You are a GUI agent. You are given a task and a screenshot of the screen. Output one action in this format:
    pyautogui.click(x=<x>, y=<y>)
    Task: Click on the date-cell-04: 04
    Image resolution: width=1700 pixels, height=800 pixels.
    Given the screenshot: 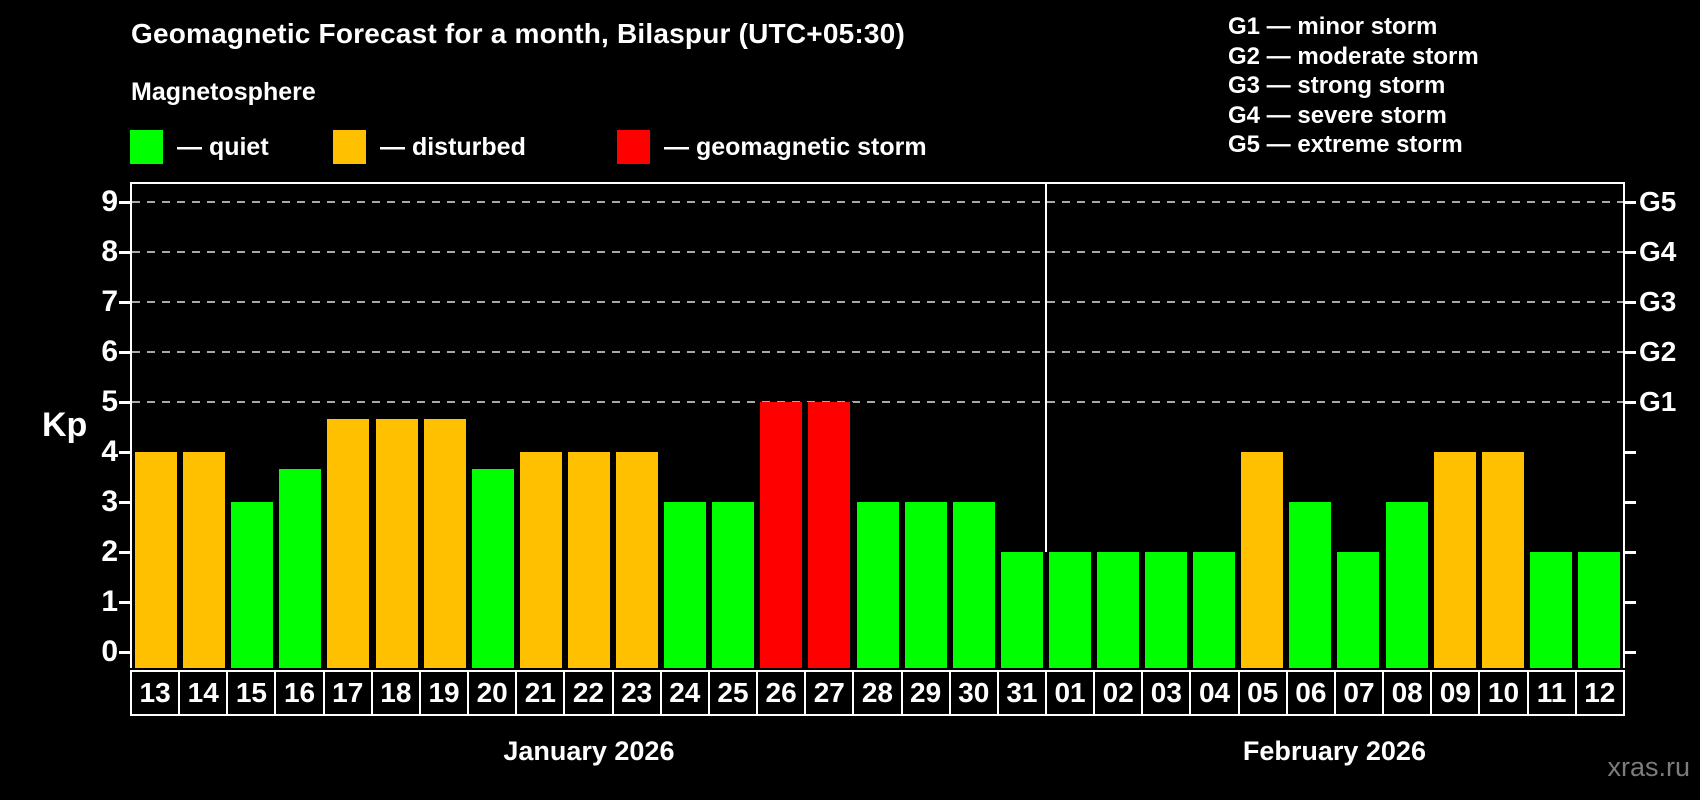 What is the action you would take?
    pyautogui.click(x=1215, y=693)
    